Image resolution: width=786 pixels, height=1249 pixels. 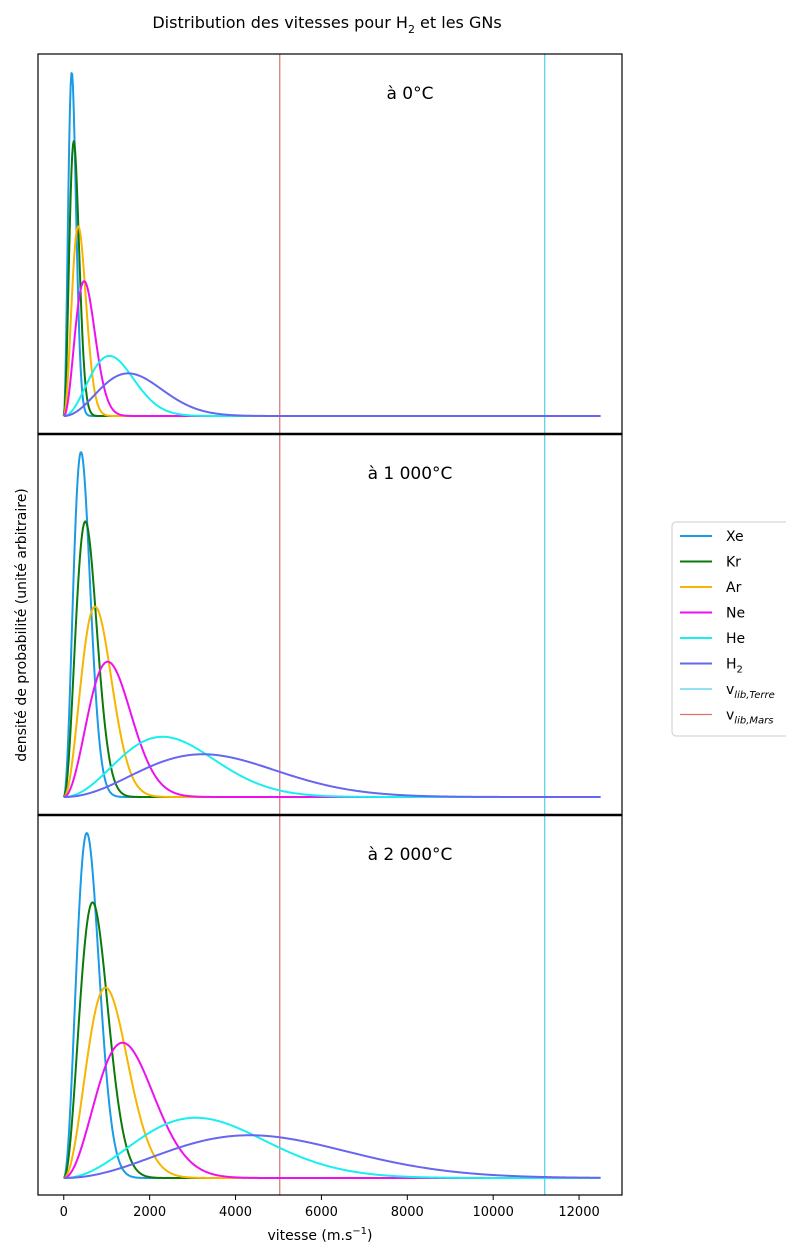 I want to click on x-tick-label: 12000, so click(x=578, y=1212).